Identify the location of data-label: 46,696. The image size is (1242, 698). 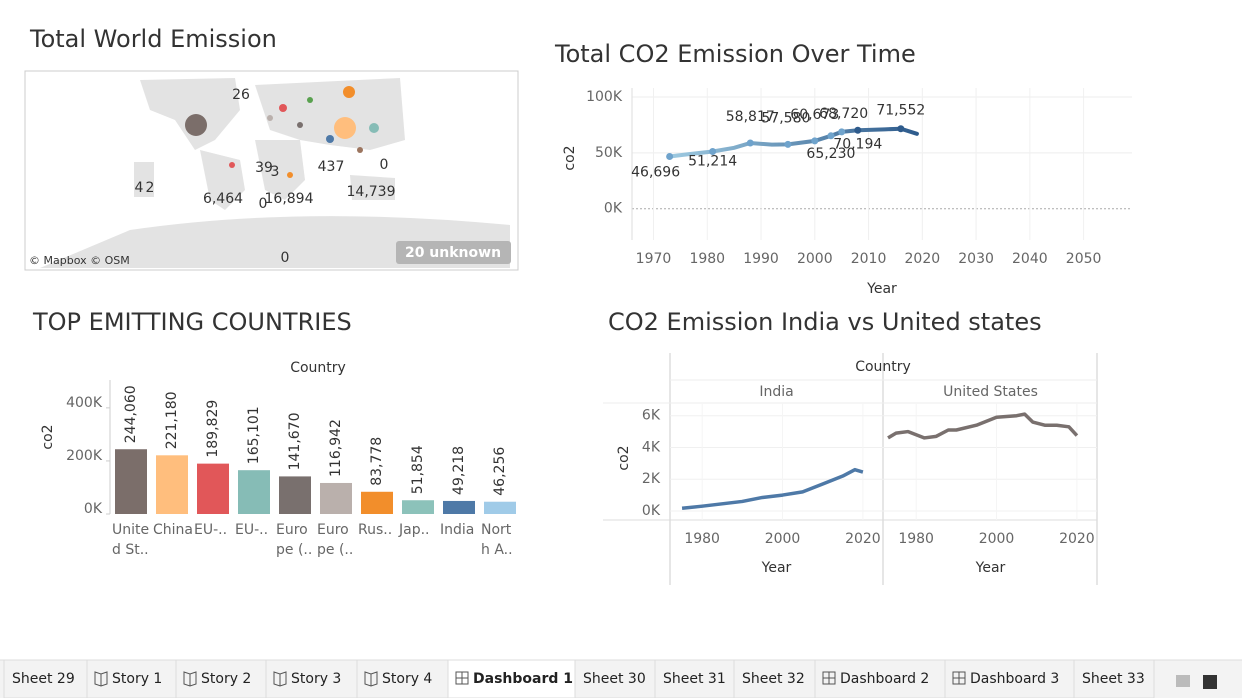
(655, 173).